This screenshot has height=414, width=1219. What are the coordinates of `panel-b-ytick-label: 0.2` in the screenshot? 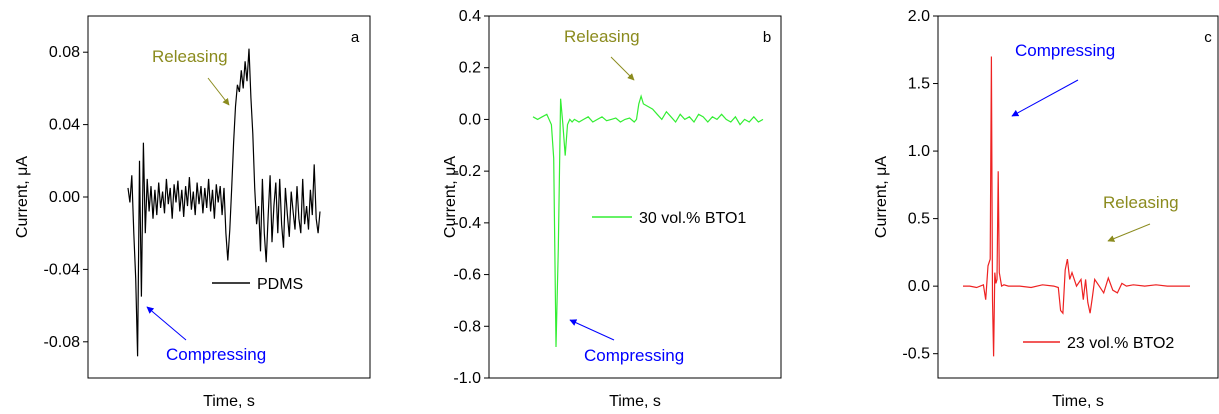 It's located at (470, 68).